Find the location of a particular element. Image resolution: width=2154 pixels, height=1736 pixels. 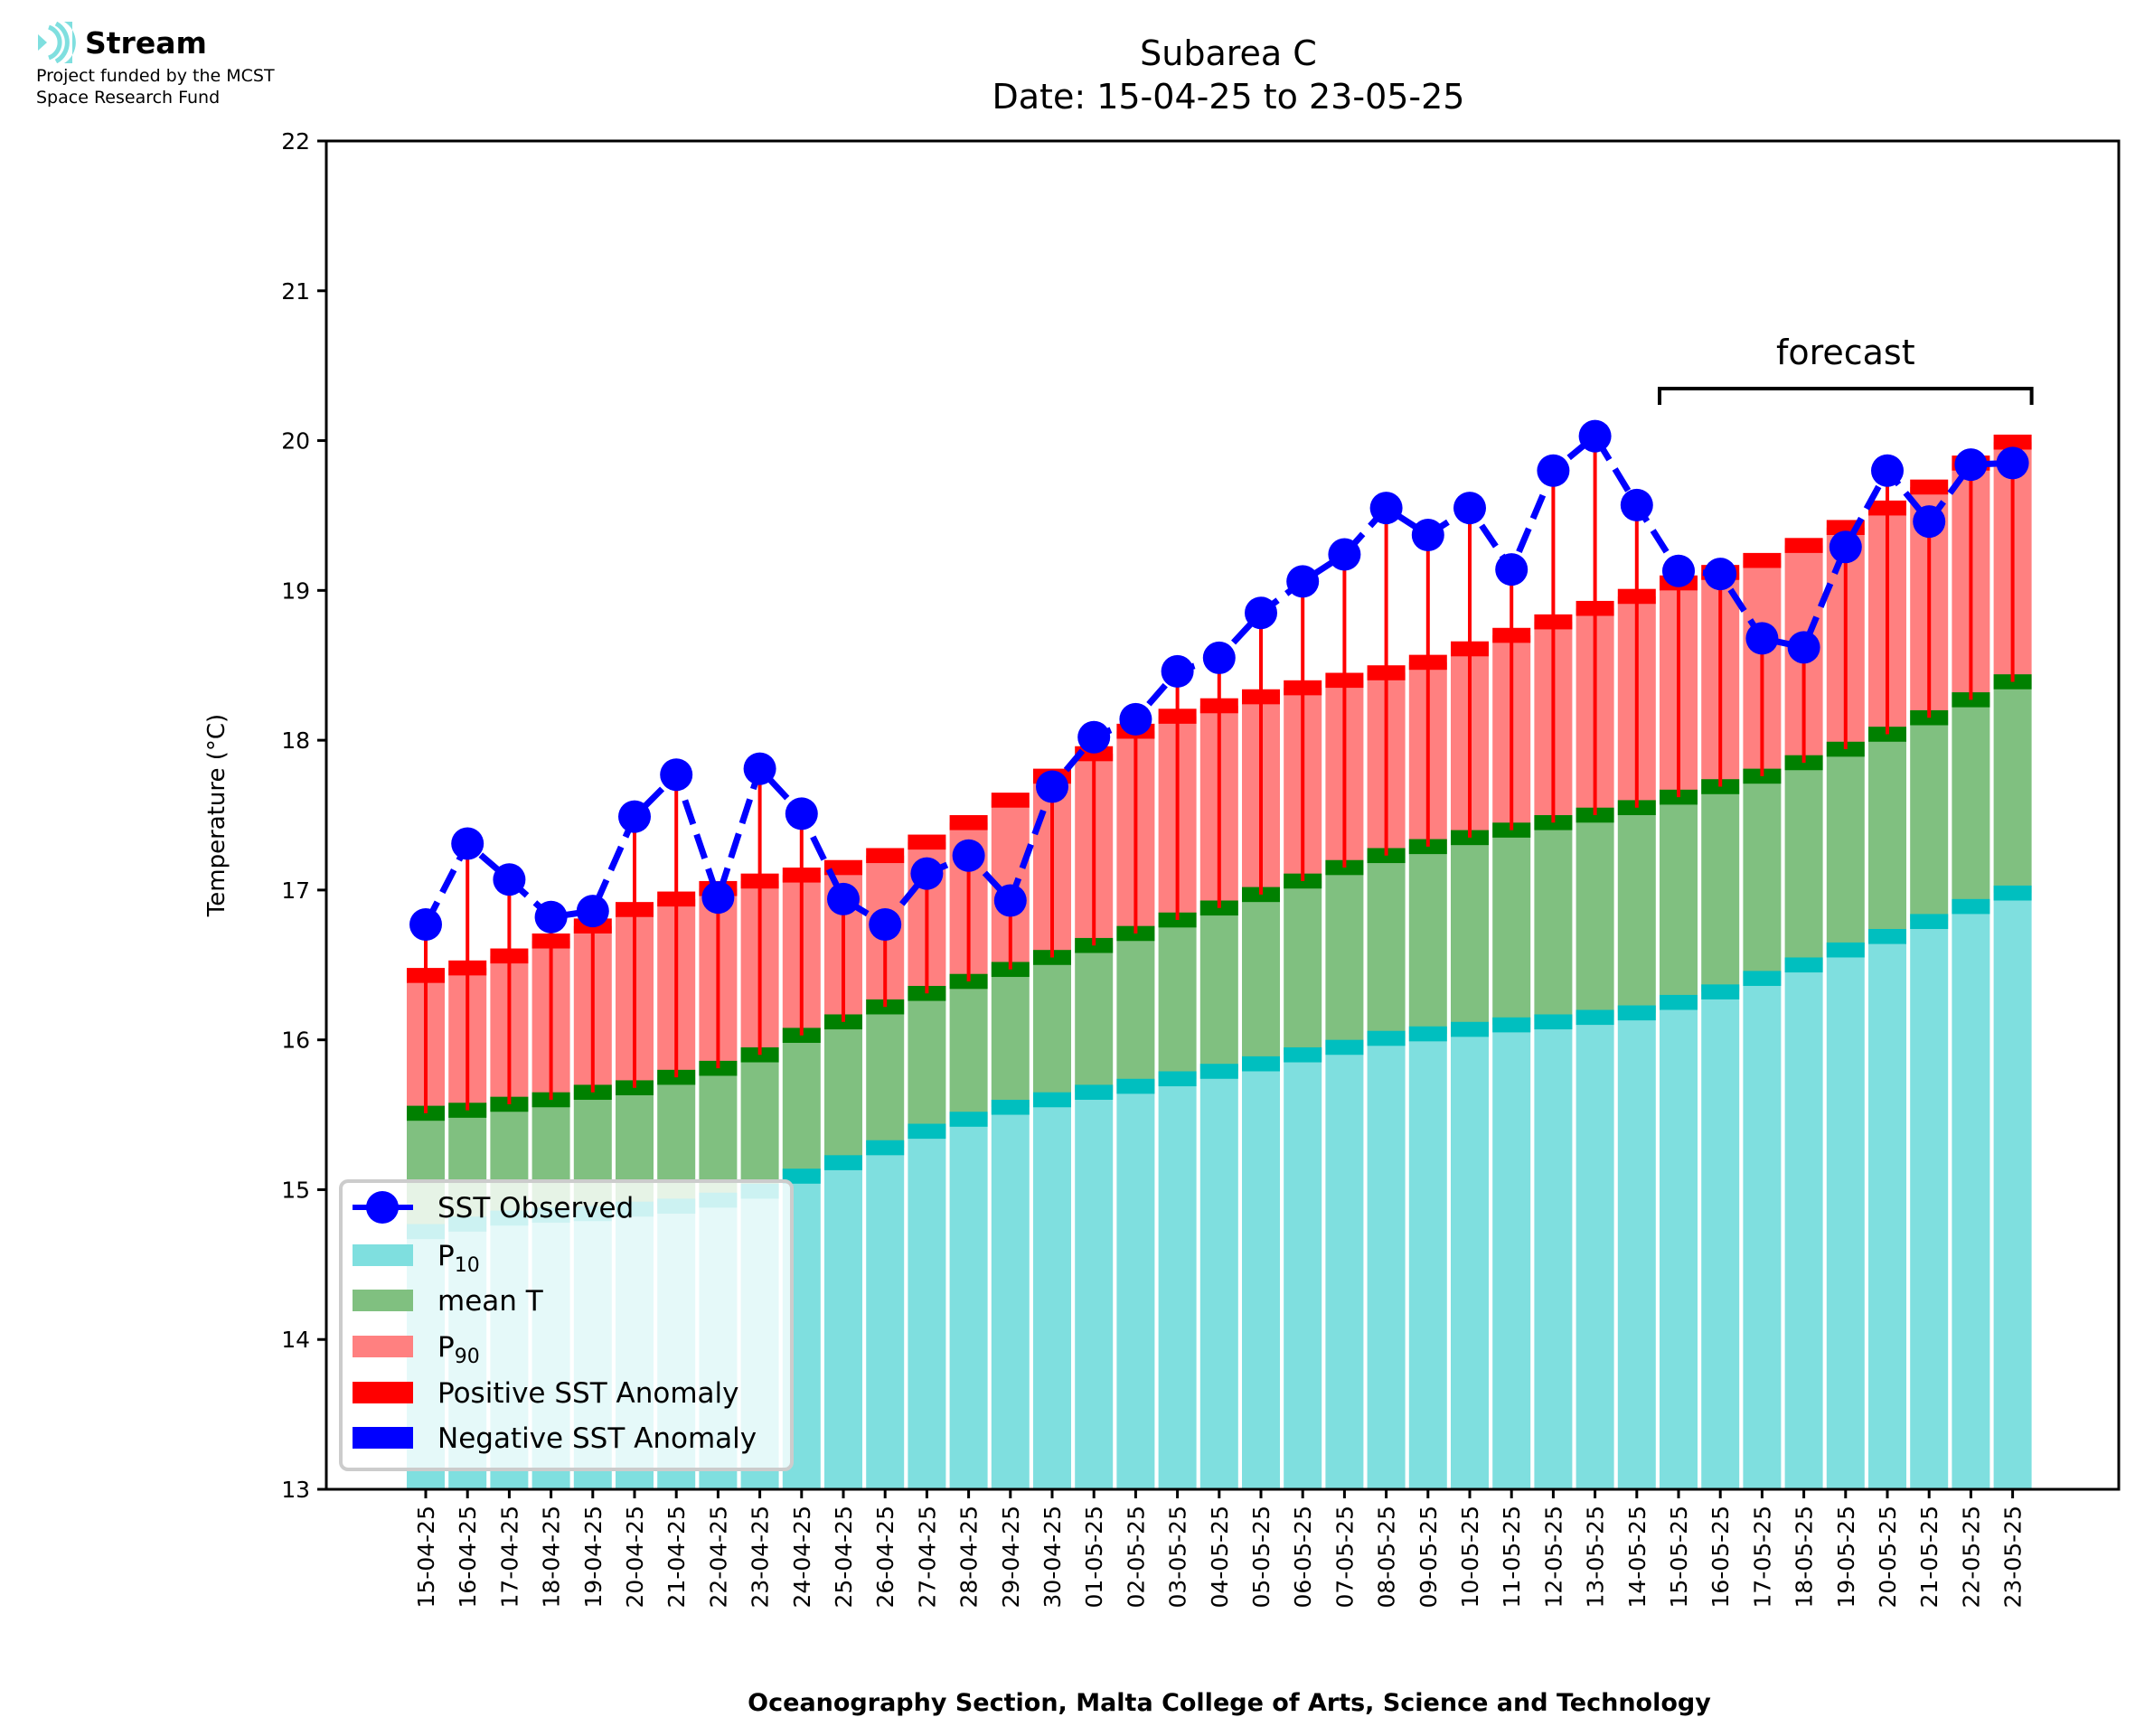

legend-label: Positive SST Anomaly is located at coordinates (587, 1393).